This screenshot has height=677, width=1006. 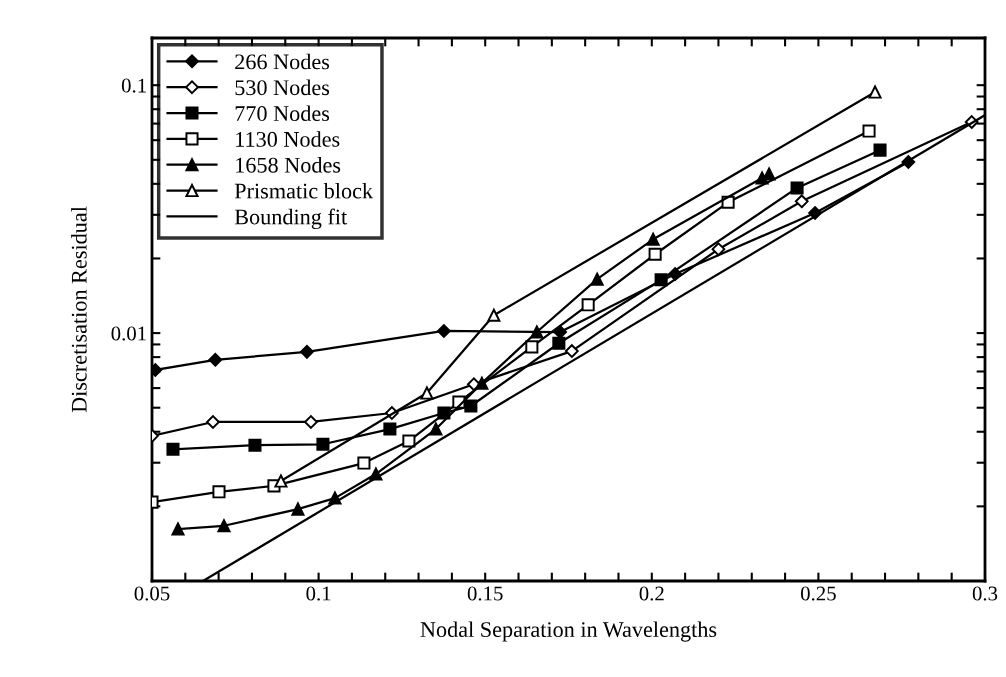 What do you see at coordinates (282, 87) in the screenshot?
I see `legend-label: 530 Nodes` at bounding box center [282, 87].